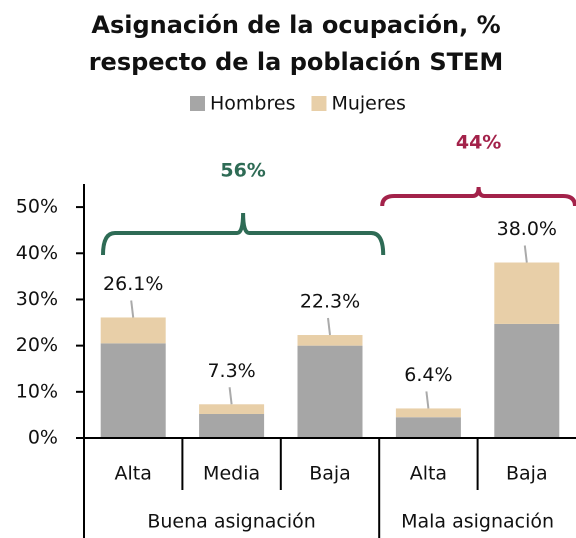 The image size is (576, 538). What do you see at coordinates (252, 104) in the screenshot?
I see `legend-label: Hombres` at bounding box center [252, 104].